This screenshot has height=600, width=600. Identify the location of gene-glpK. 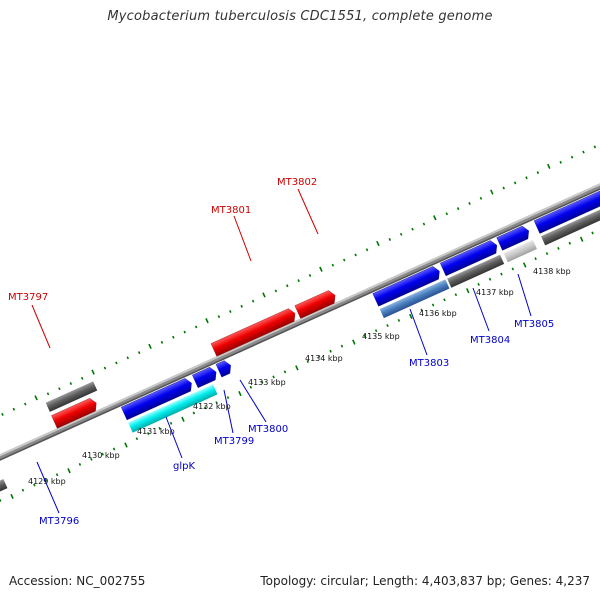
(173, 408).